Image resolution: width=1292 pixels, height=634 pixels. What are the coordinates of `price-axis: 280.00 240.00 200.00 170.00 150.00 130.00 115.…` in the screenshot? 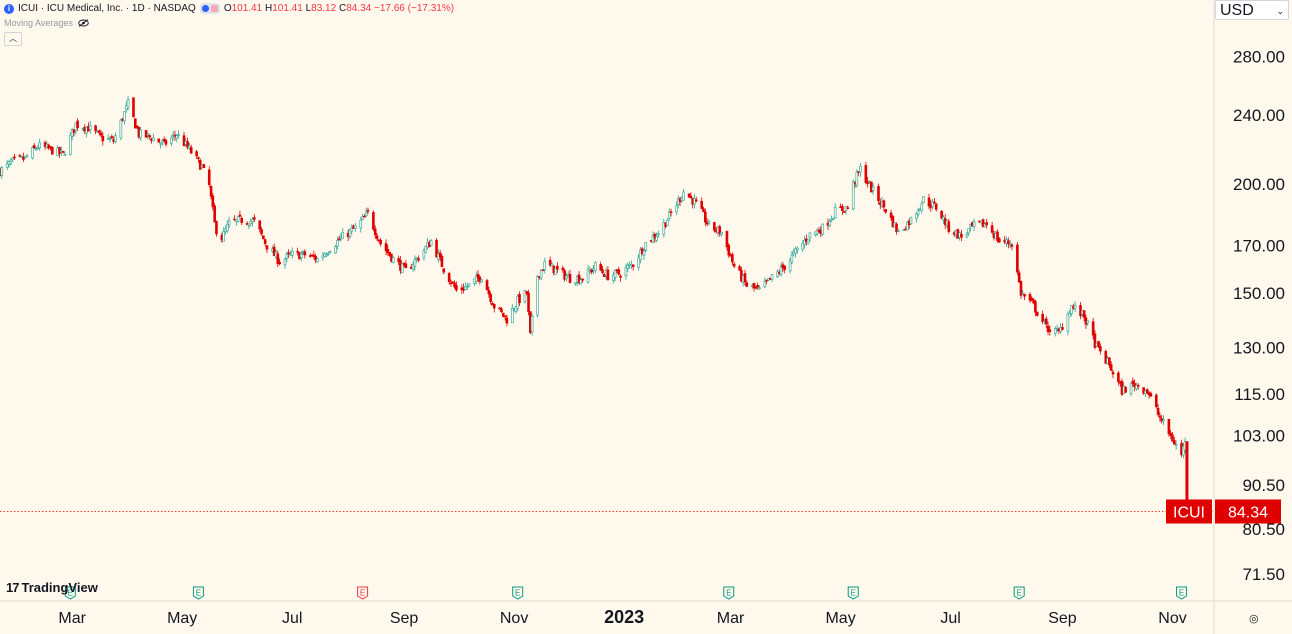 It's located at (1259, 315).